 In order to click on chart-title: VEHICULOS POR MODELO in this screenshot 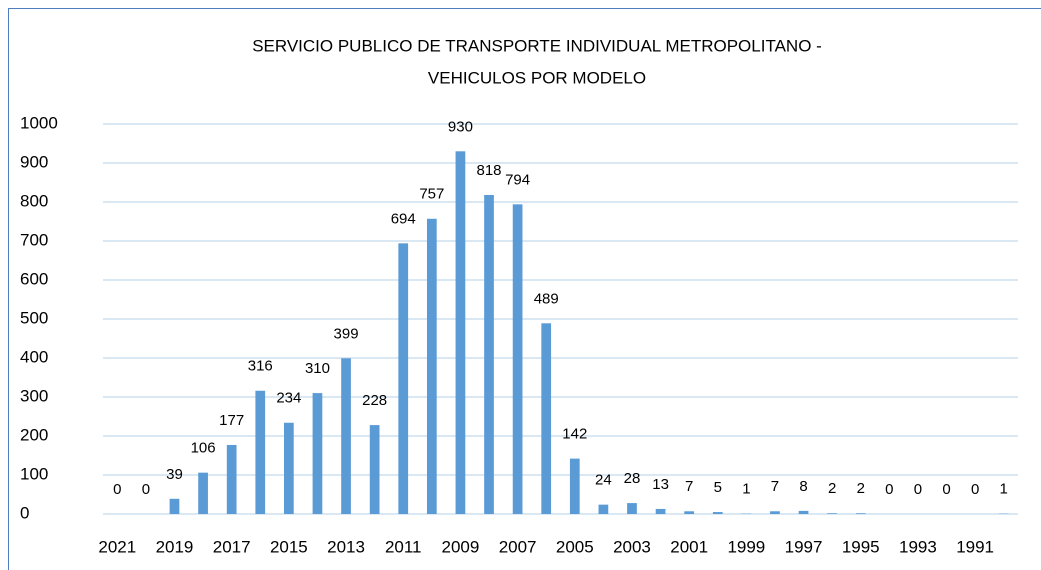, I will do `click(537, 77)`.